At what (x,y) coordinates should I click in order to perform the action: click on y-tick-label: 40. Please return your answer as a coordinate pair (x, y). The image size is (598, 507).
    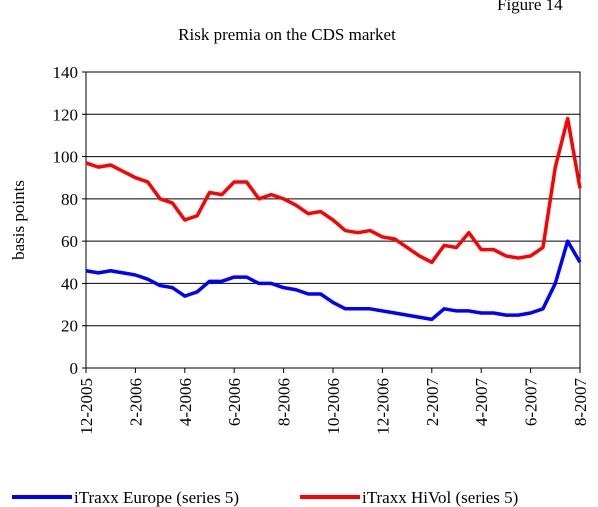
    Looking at the image, I should click on (69, 283).